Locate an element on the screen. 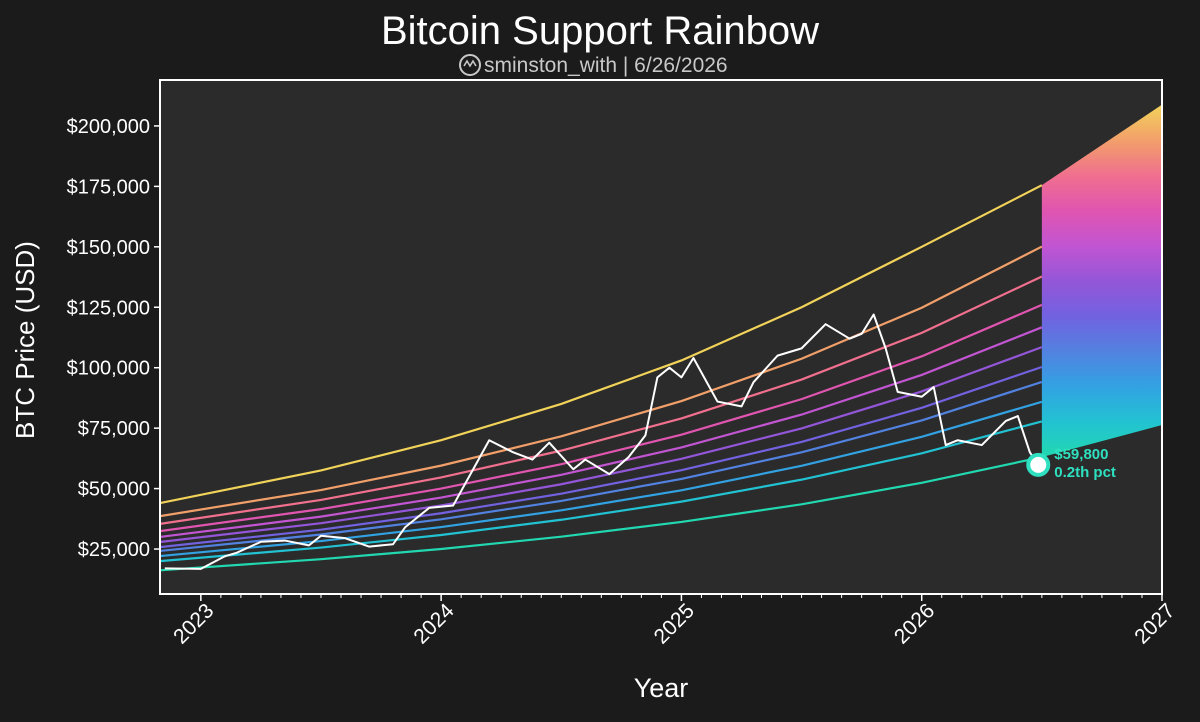 This screenshot has width=1200, height=722. x-tick-label: 2025 is located at coordinates (674, 623).